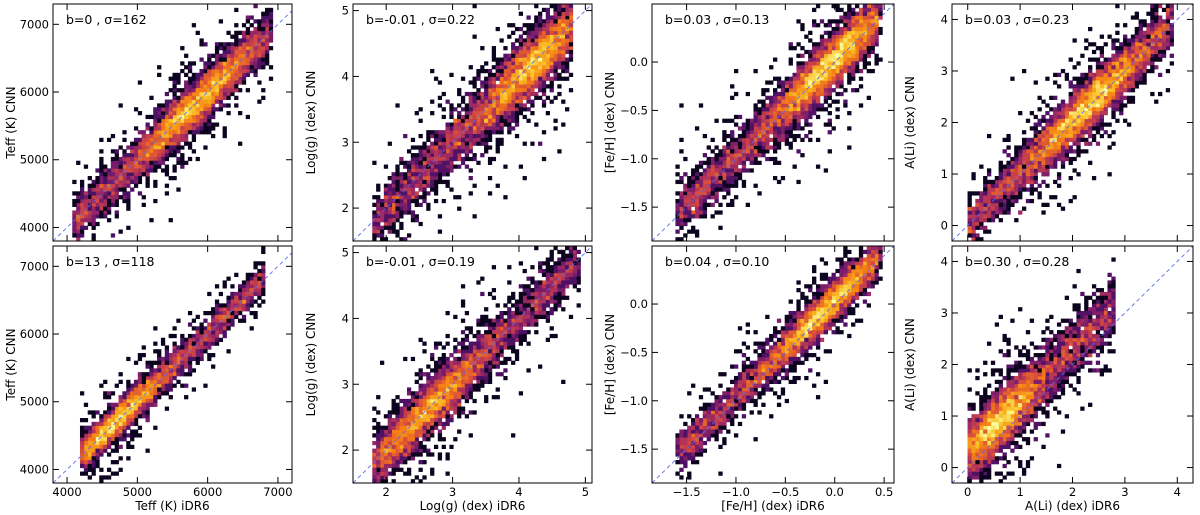 The height and width of the screenshot is (515, 1200). I want to click on y-tick-label: 7000, so click(34, 266).